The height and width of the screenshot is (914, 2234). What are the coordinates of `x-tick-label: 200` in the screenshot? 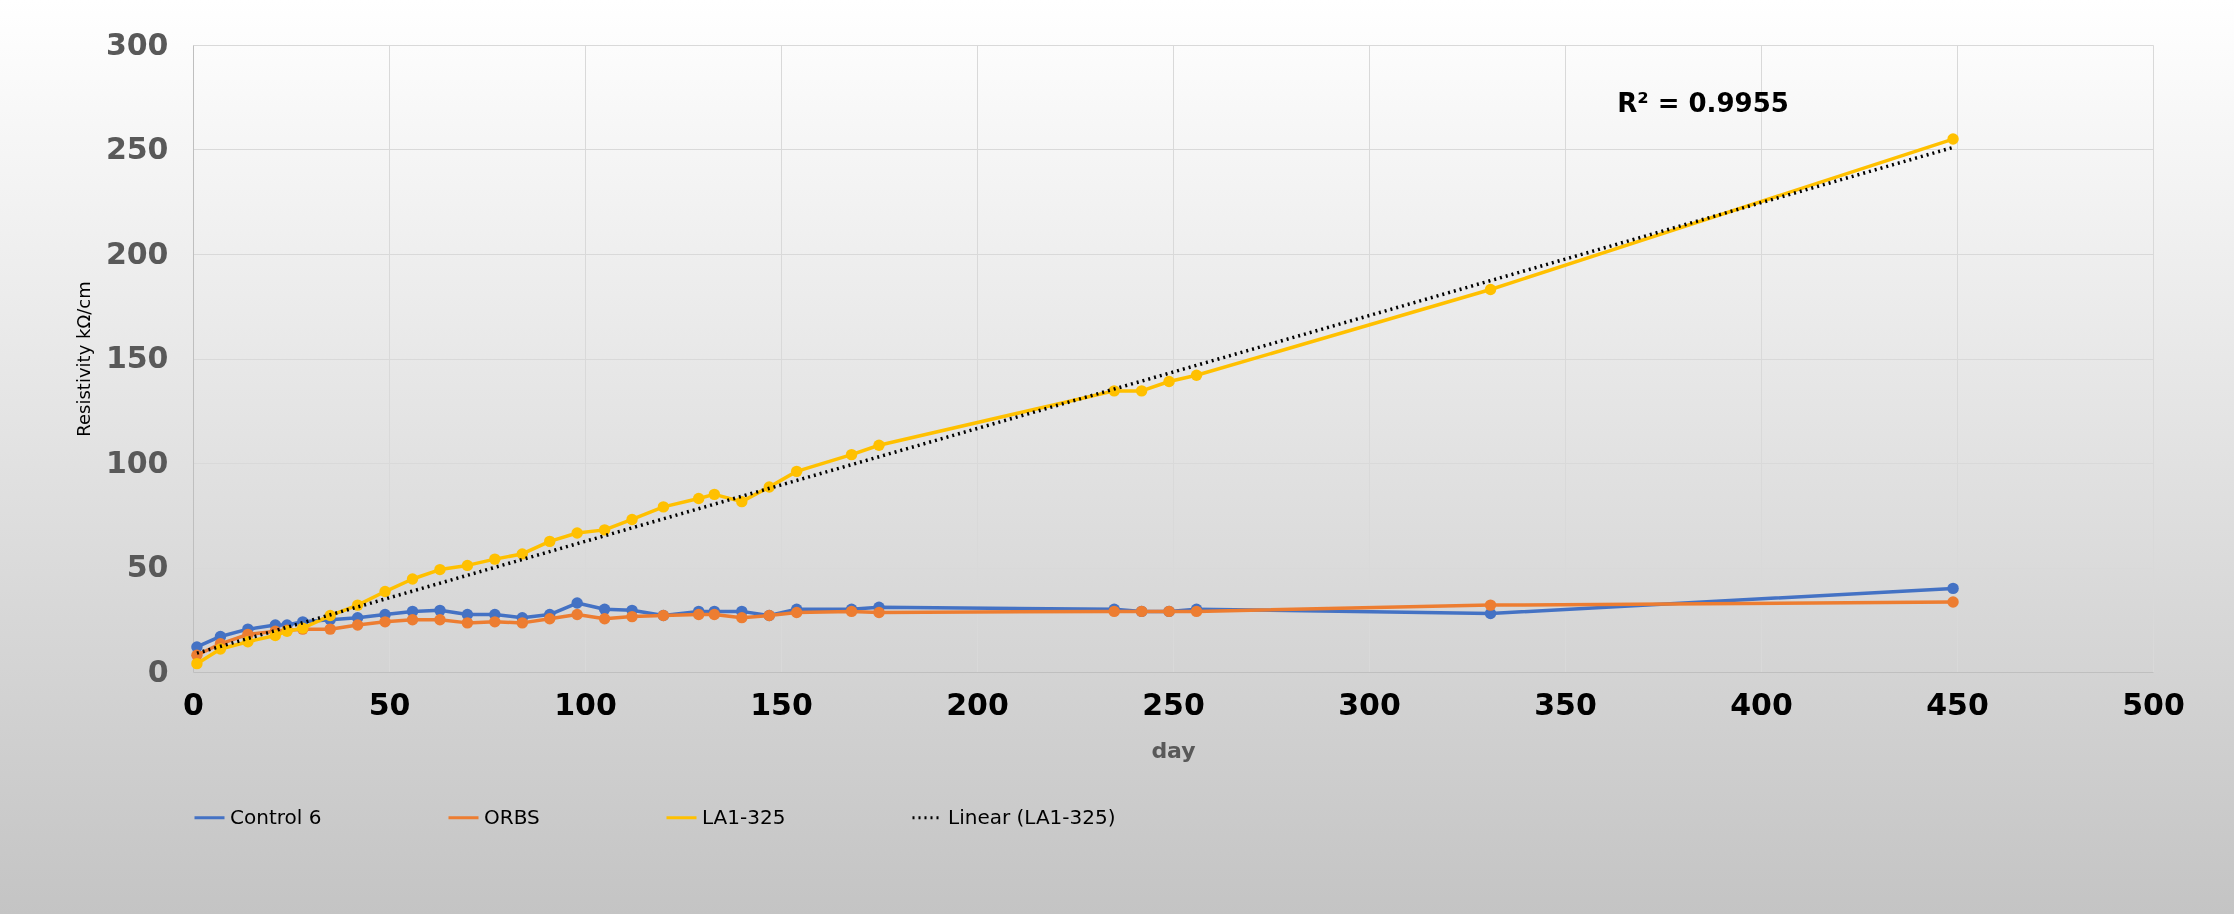 It's located at (977, 704).